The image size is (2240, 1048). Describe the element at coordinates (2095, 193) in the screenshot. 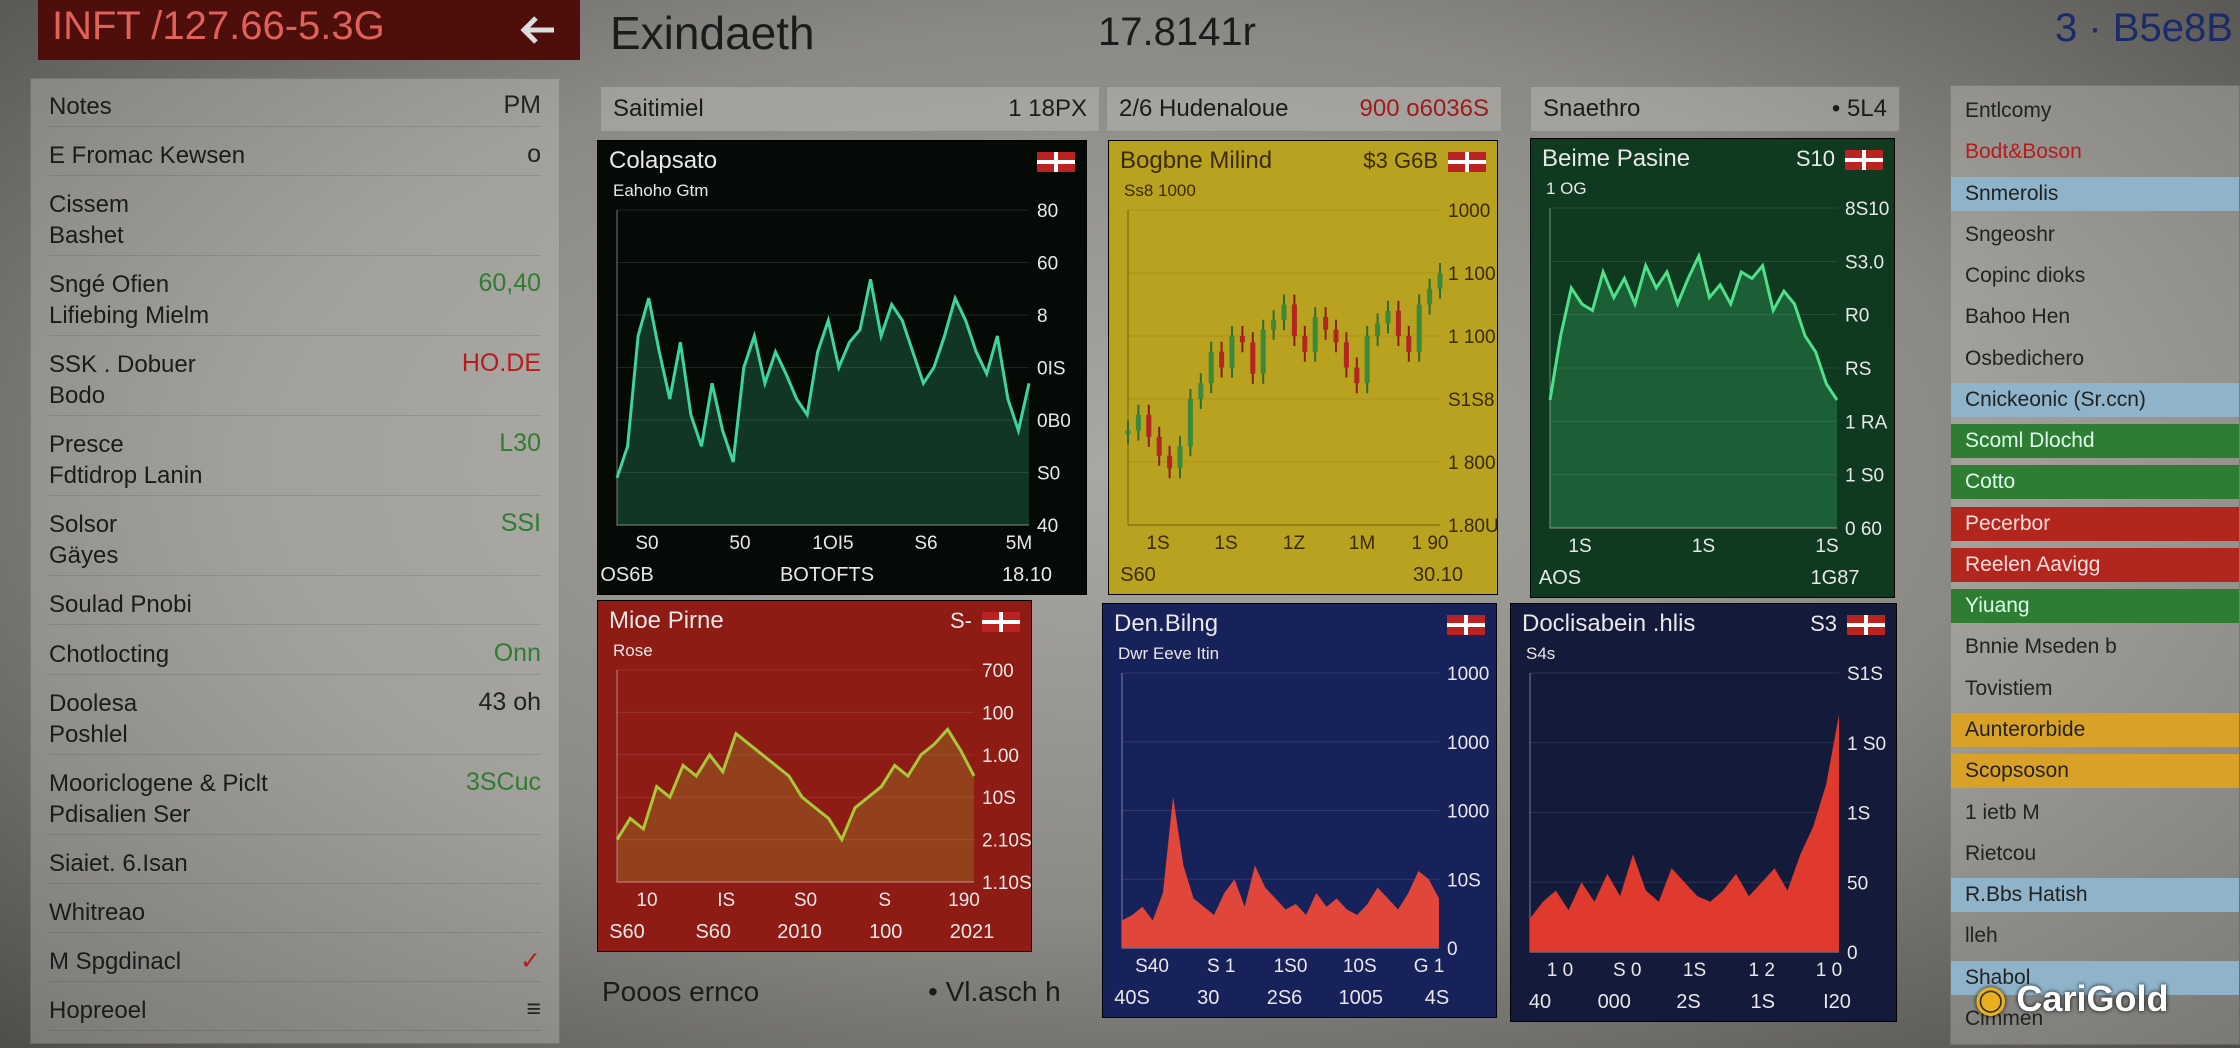

I see `menu-item: Snmerolis` at that location.